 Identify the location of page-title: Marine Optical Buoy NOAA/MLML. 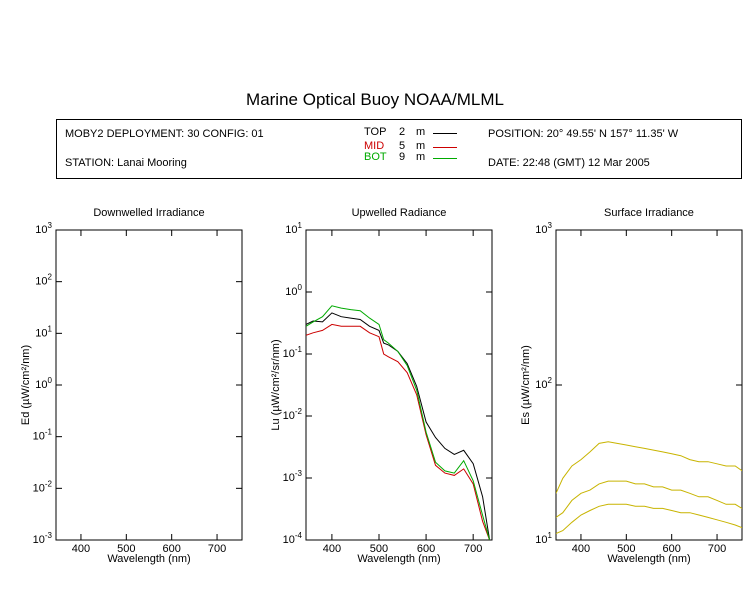
(375, 99).